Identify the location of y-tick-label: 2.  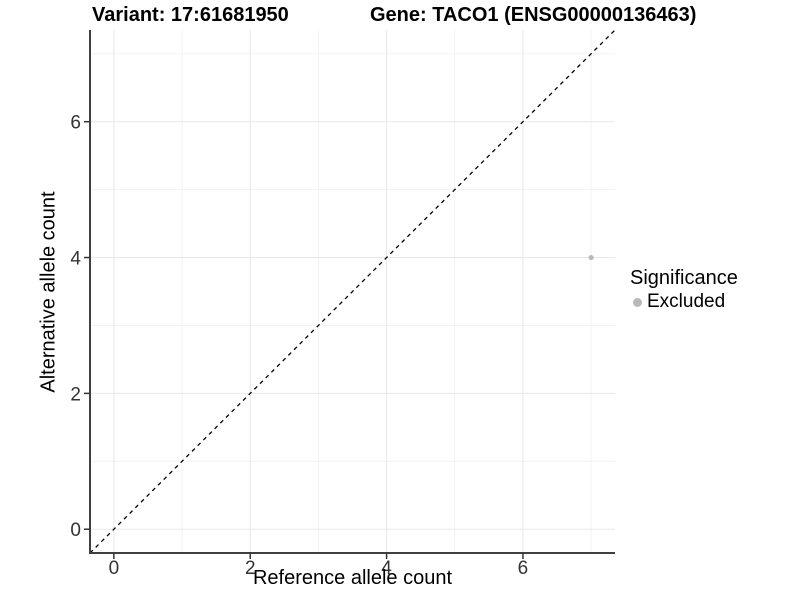
(75, 394).